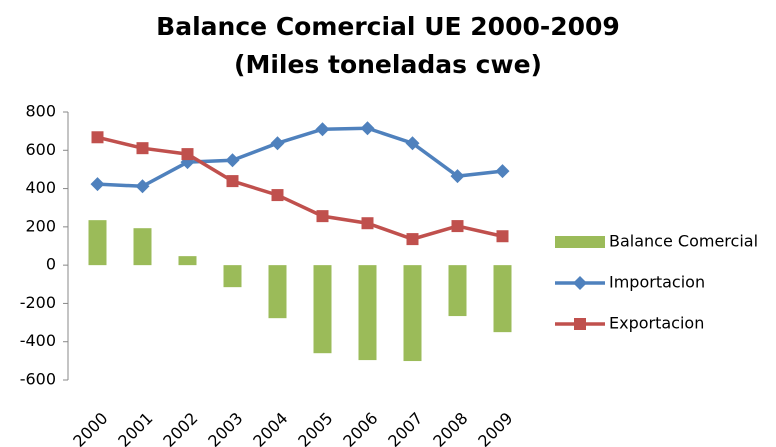 This screenshot has width=776, height=447. I want to click on x-tick-label: 2008, so click(450, 428).